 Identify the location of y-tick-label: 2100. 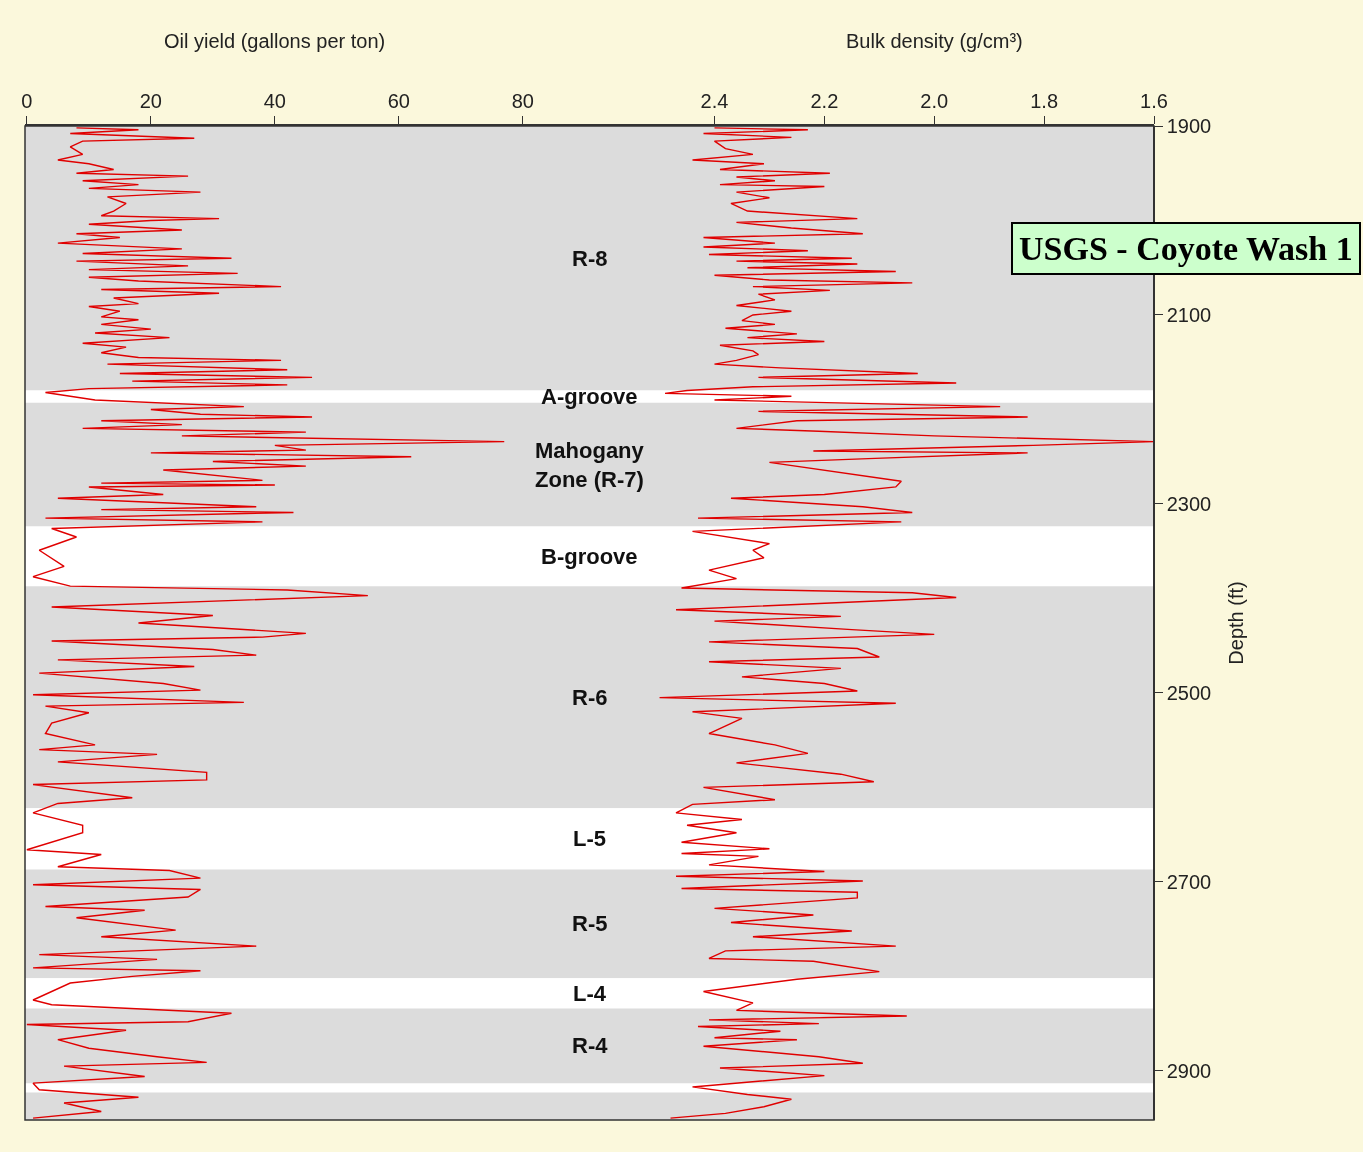
(1189, 314).